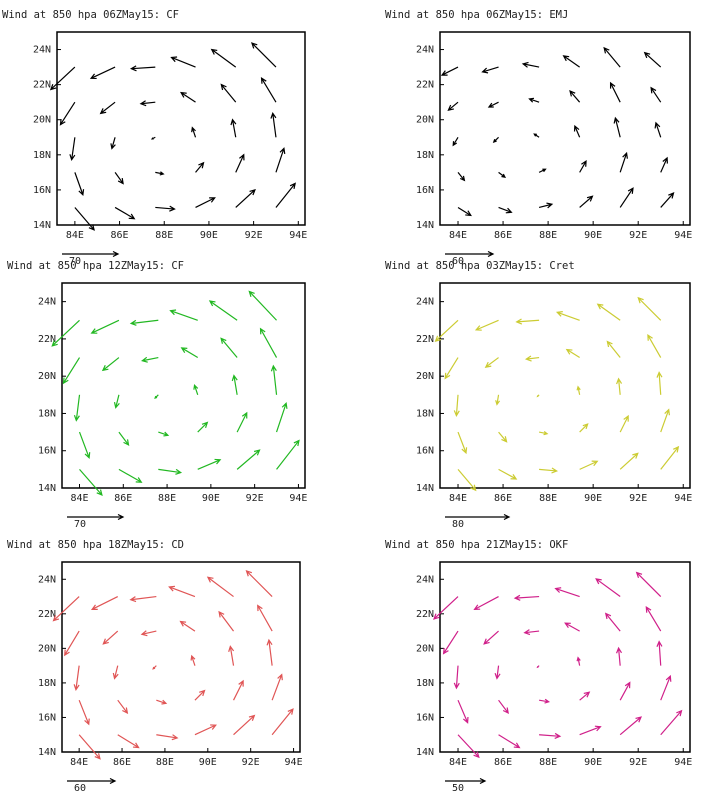 The image size is (723, 796). What do you see at coordinates (425, 451) in the screenshot?
I see `y-tick-label: 16N` at bounding box center [425, 451].